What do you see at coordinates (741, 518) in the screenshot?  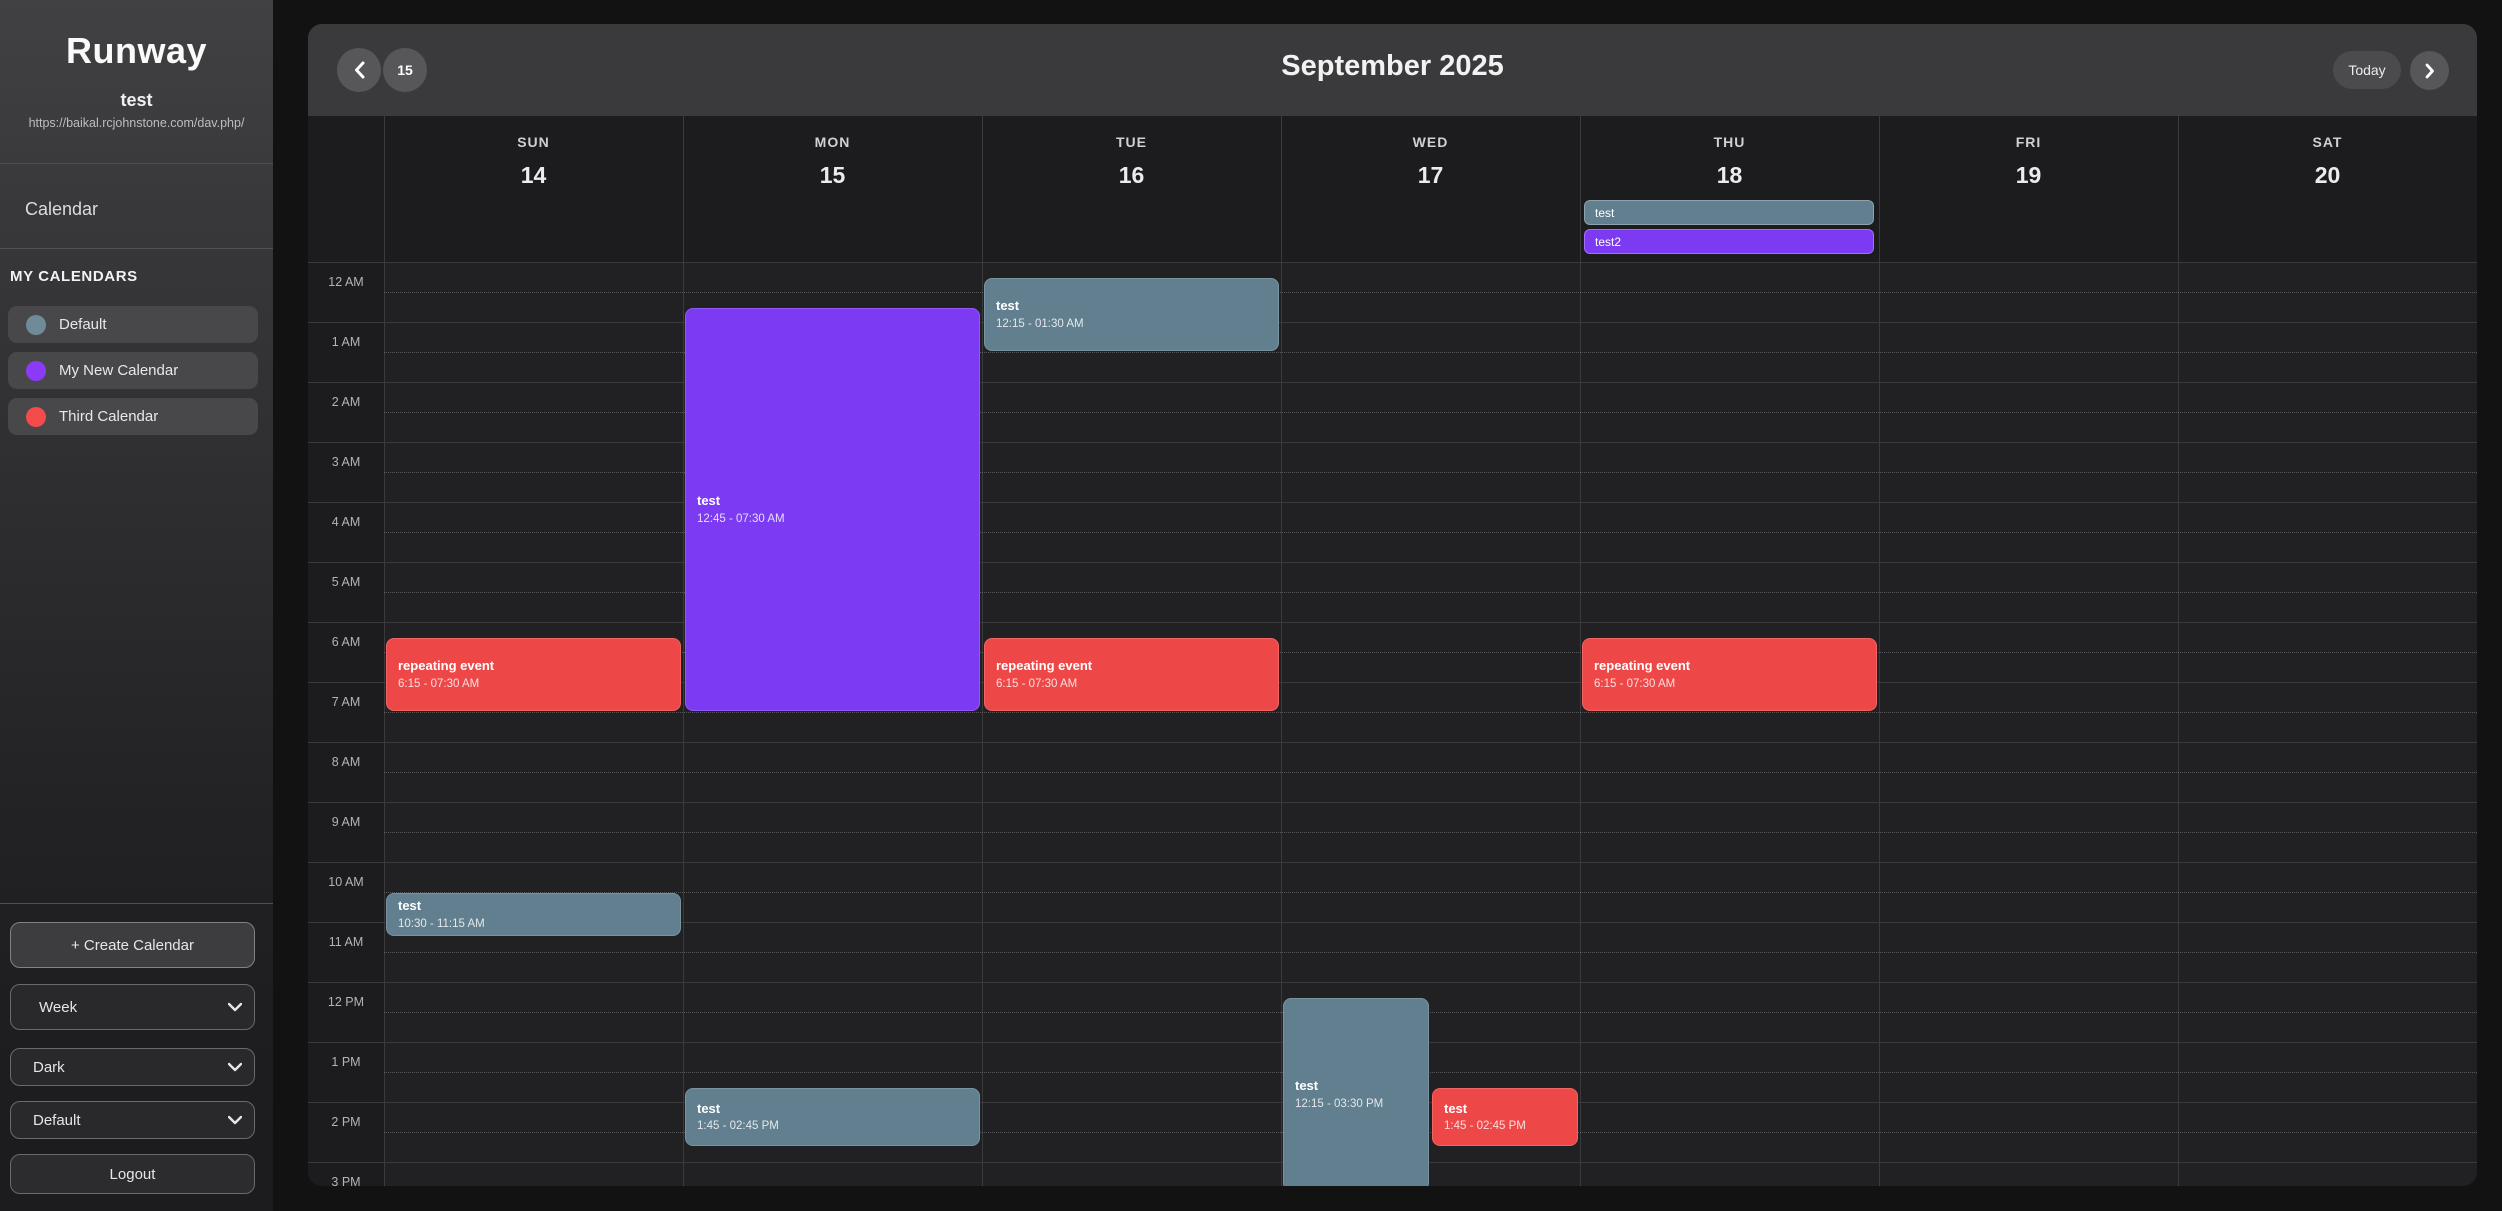 I see `event-time: 12:45 - 07:30 AM` at bounding box center [741, 518].